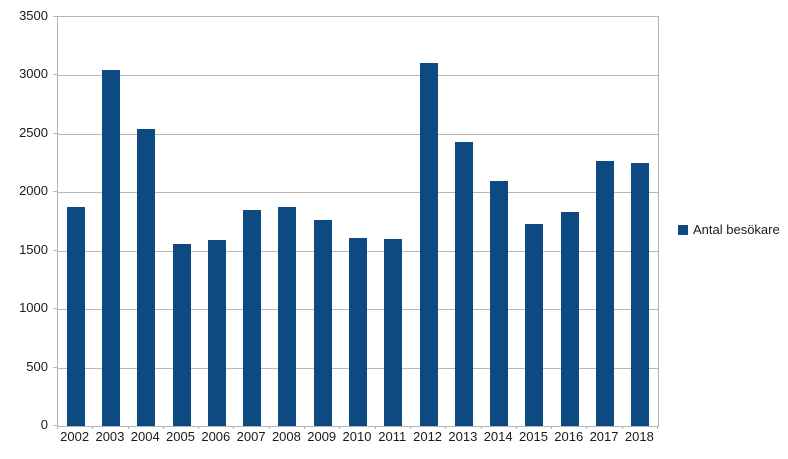 The height and width of the screenshot is (459, 788). Describe the element at coordinates (604, 436) in the screenshot. I see `x-tick-label: 2017` at that location.